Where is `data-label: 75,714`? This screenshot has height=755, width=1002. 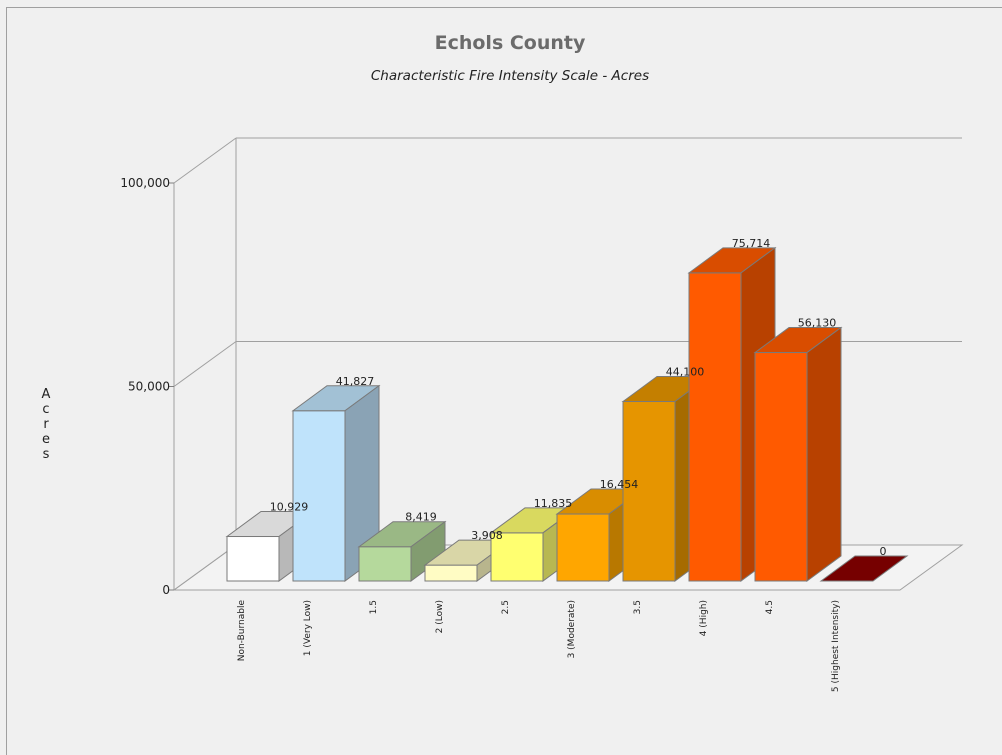 data-label: 75,714 is located at coordinates (751, 243).